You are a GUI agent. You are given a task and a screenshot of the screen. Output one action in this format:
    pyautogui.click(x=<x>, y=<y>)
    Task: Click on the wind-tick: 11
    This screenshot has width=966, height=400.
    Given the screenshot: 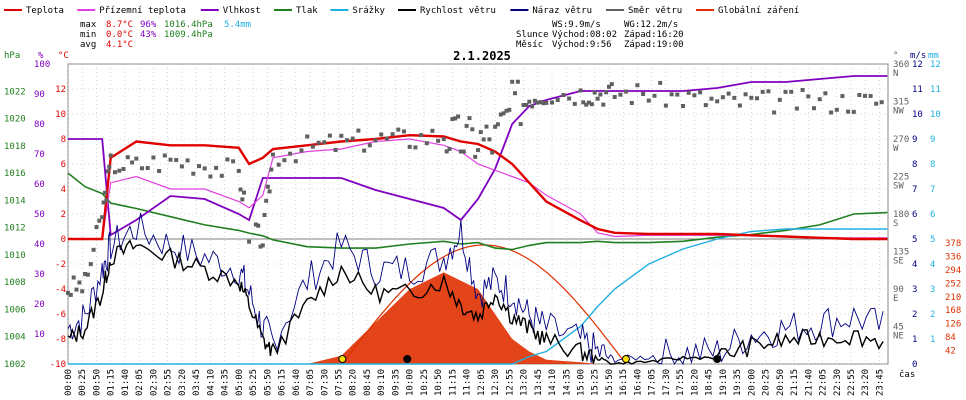 What is the action you would take?
    pyautogui.click(x=917, y=90)
    